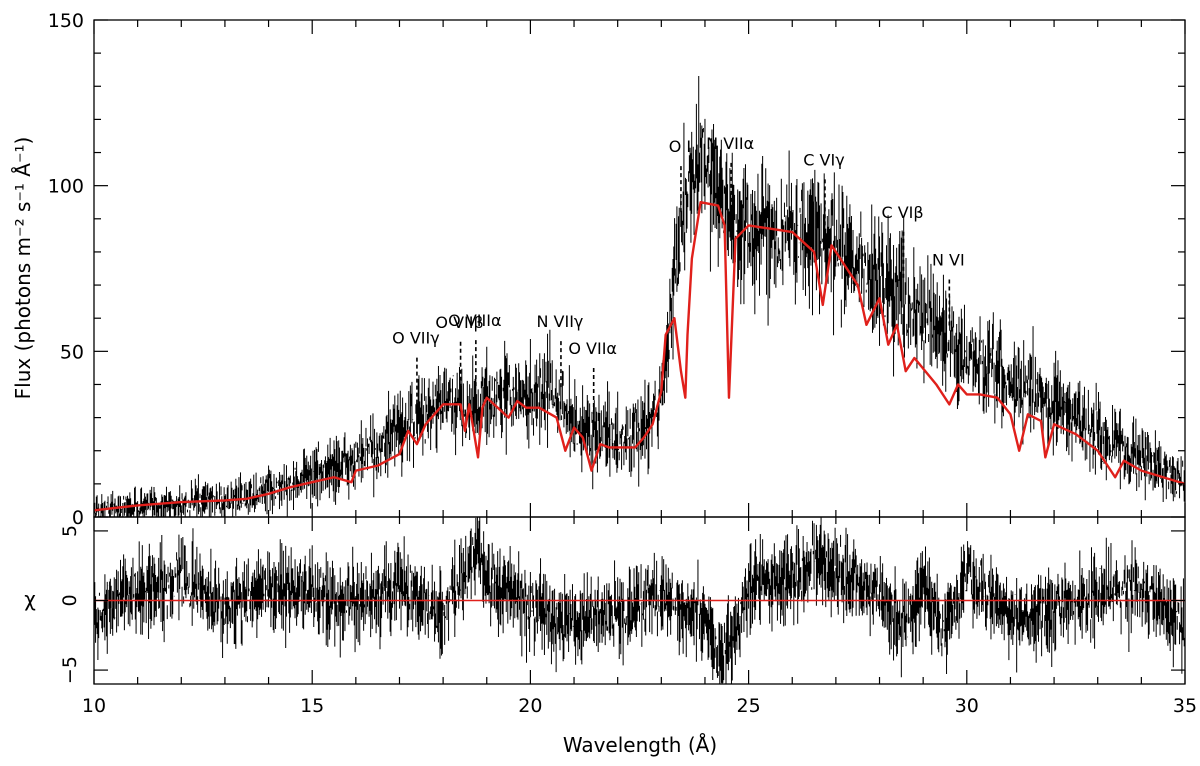 The width and height of the screenshot is (1200, 766). I want to click on line-label: O VIIγ, so click(416, 338).